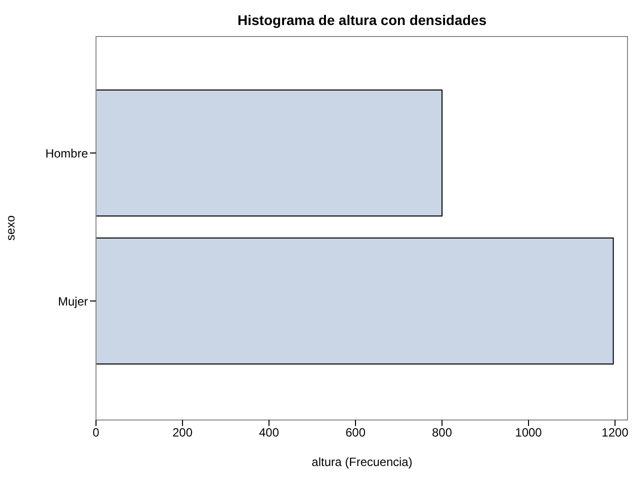 This screenshot has height=480, width=640. Describe the element at coordinates (442, 433) in the screenshot. I see `x-tick-label: 800` at that location.